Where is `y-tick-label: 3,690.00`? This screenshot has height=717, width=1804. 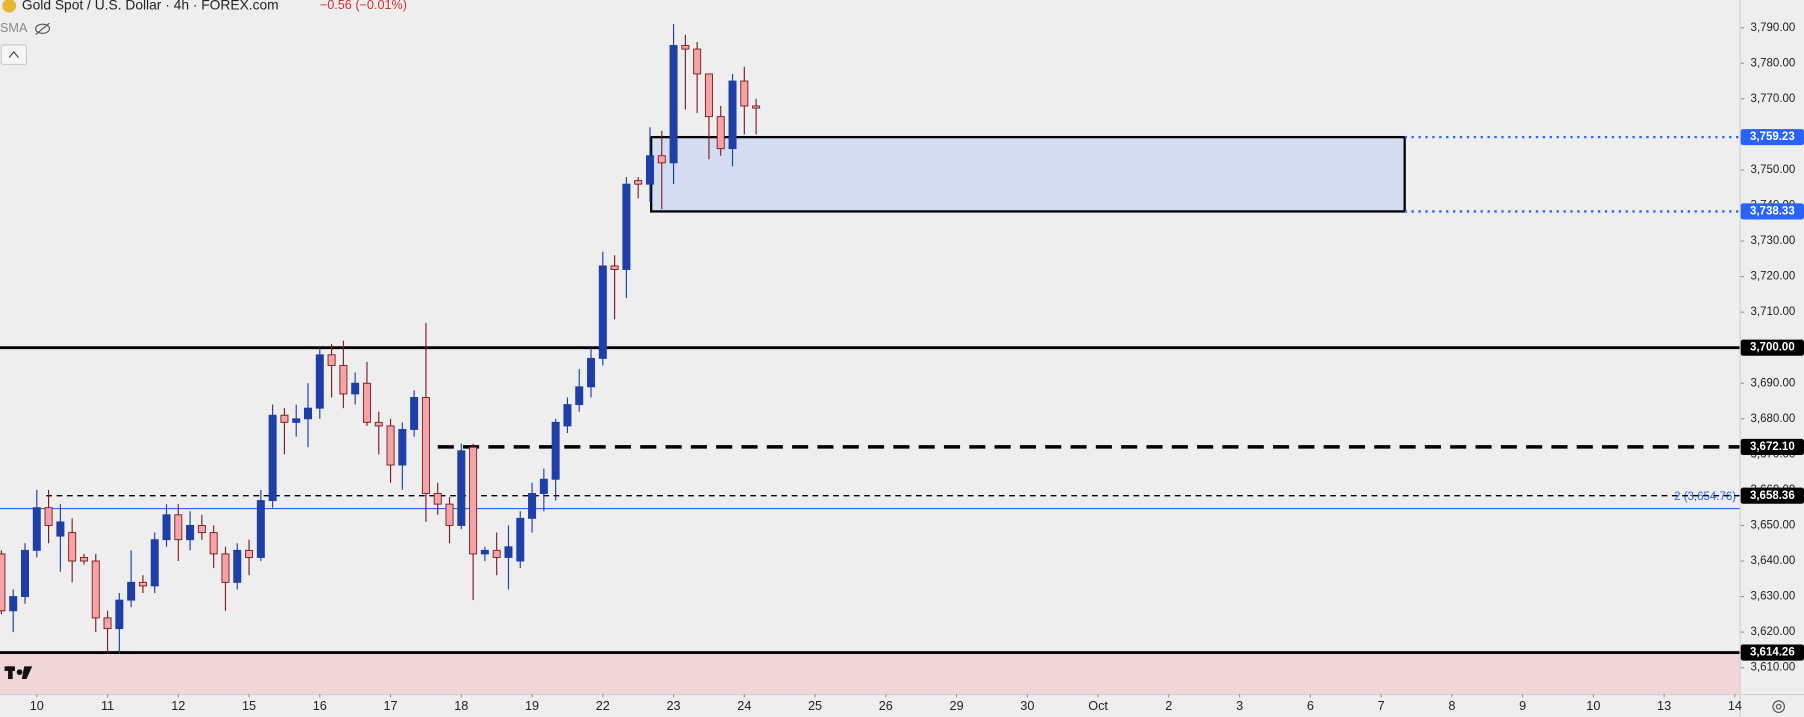 y-tick-label: 3,690.00 is located at coordinates (1773, 383).